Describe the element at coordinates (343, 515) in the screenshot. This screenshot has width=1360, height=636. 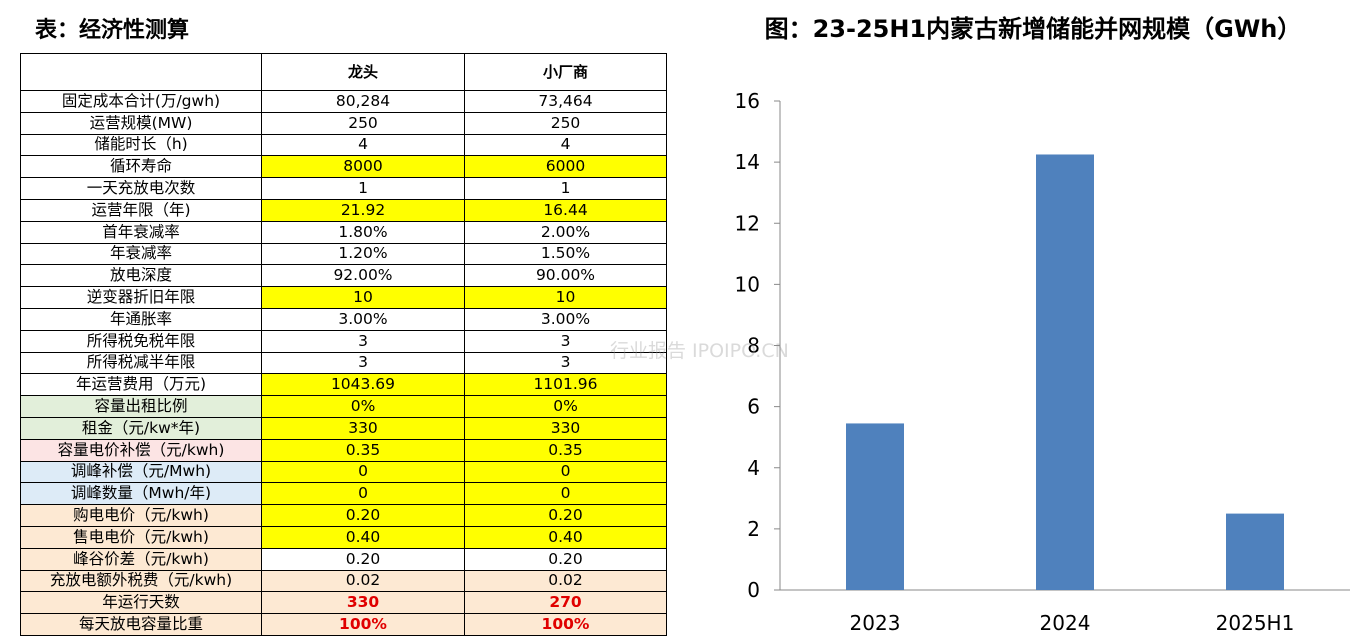
I see `table-row: 购电电价（元/kwh) 0.20 0.20` at that location.